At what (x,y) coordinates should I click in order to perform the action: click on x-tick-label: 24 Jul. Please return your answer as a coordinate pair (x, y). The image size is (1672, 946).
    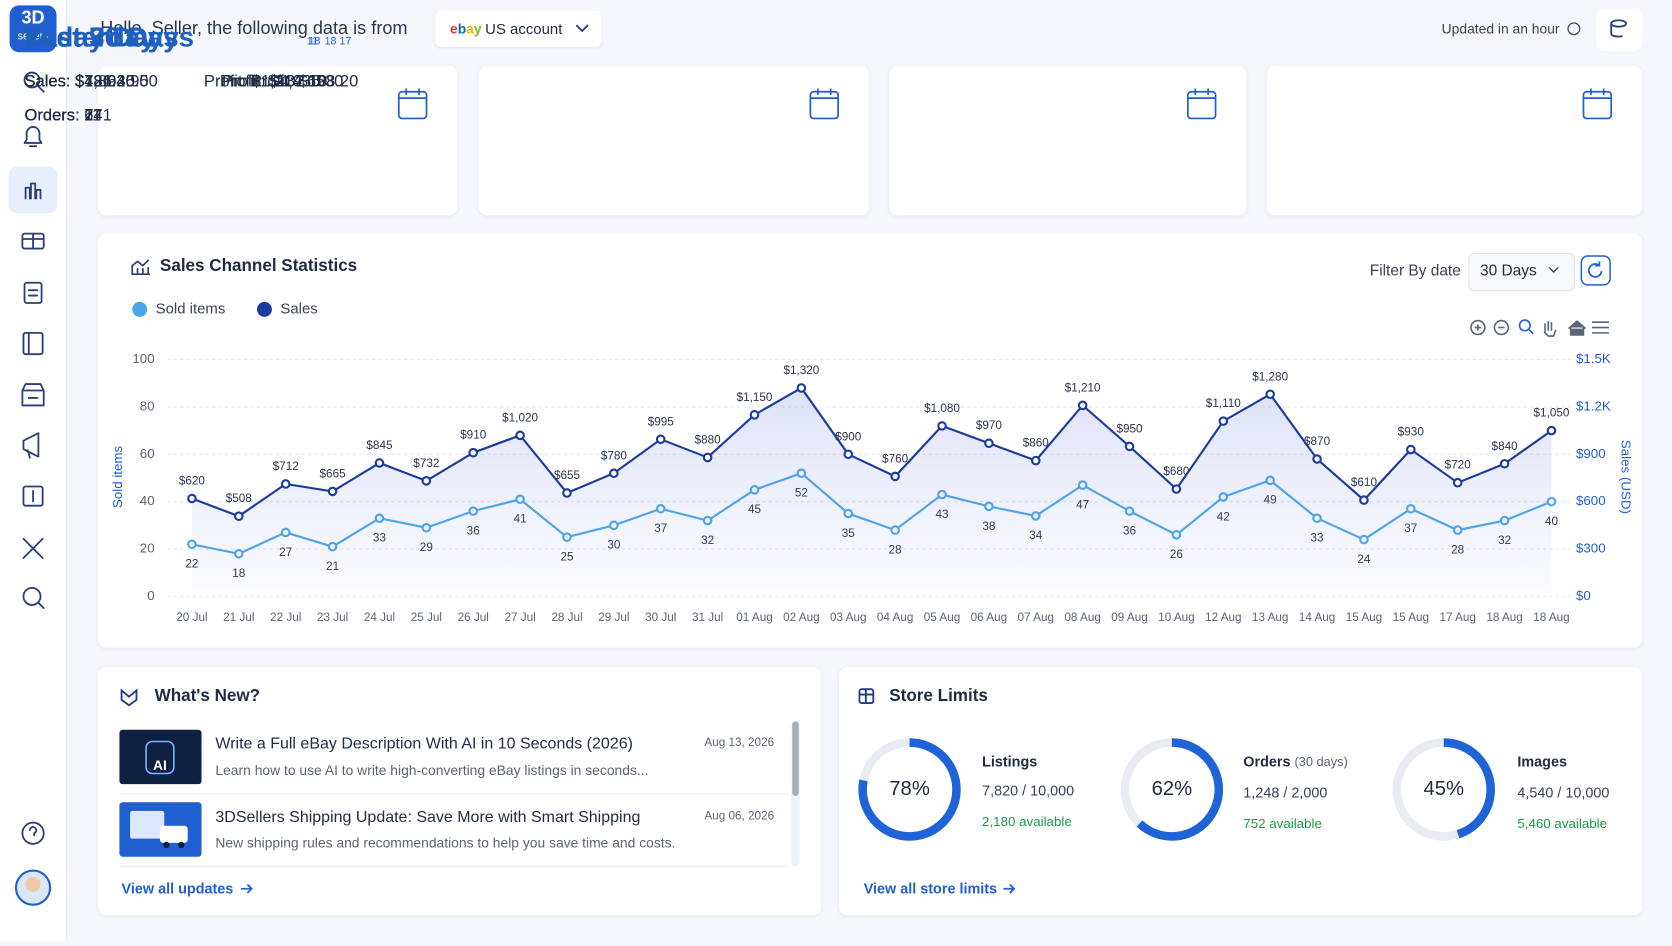
    Looking at the image, I should click on (379, 617).